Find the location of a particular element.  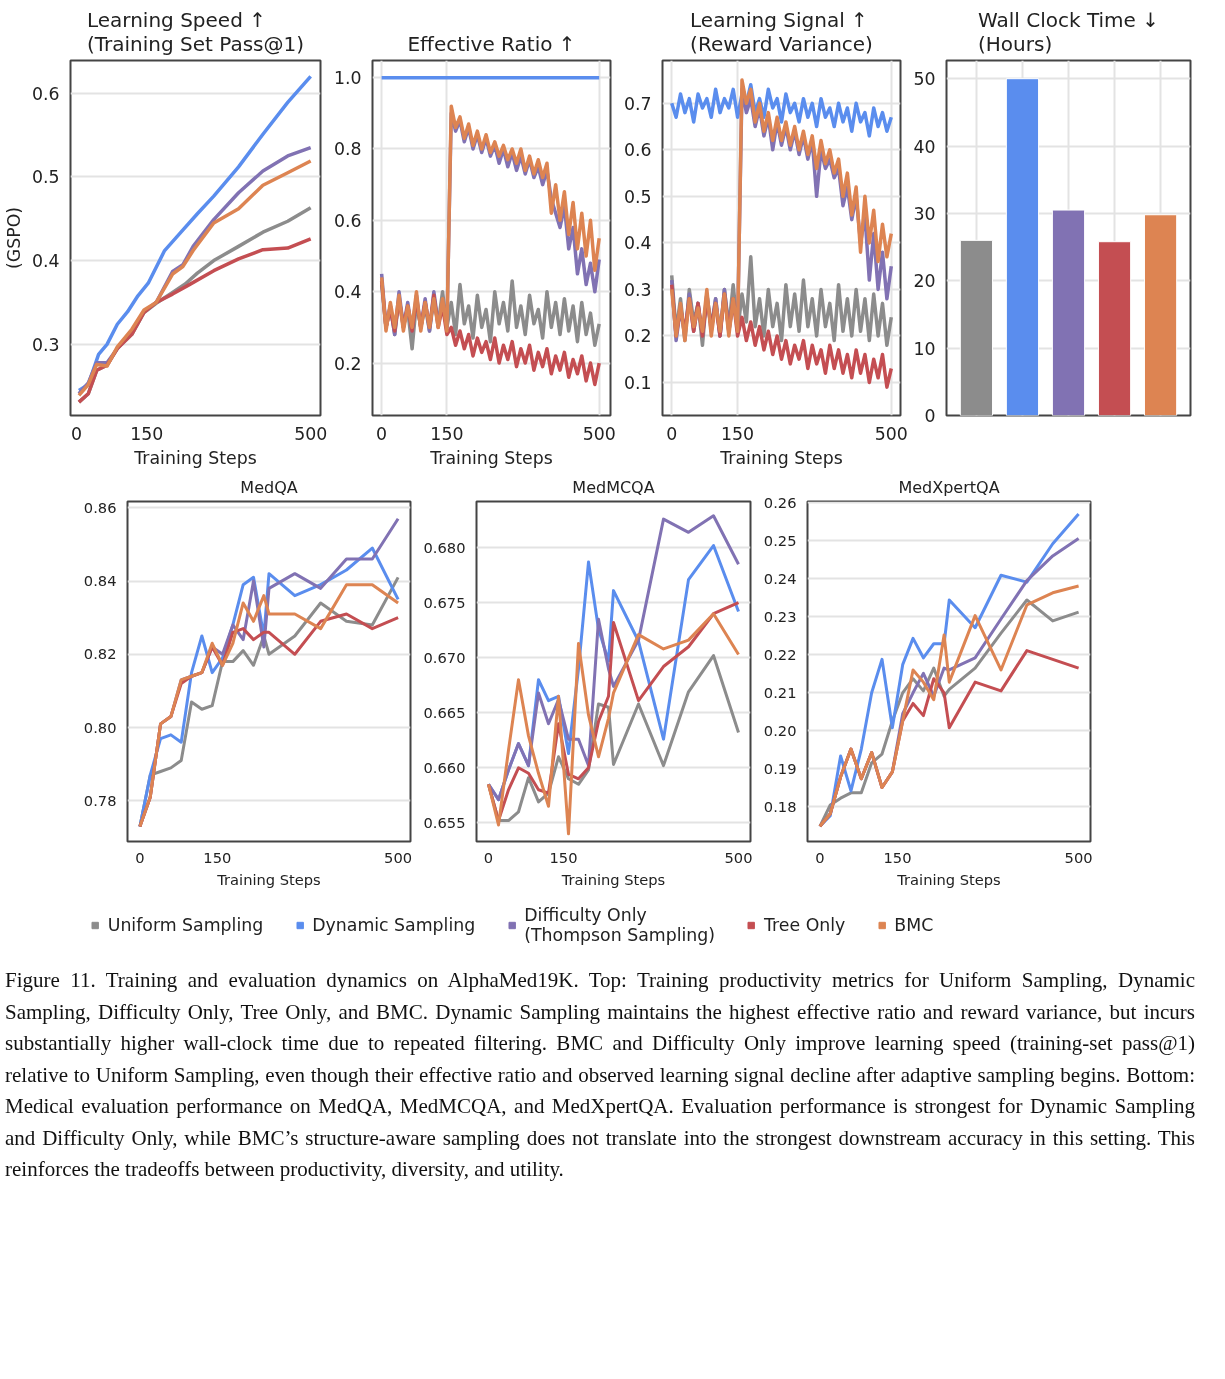

legend-label: Uniform Sampling is located at coordinates (185, 925).